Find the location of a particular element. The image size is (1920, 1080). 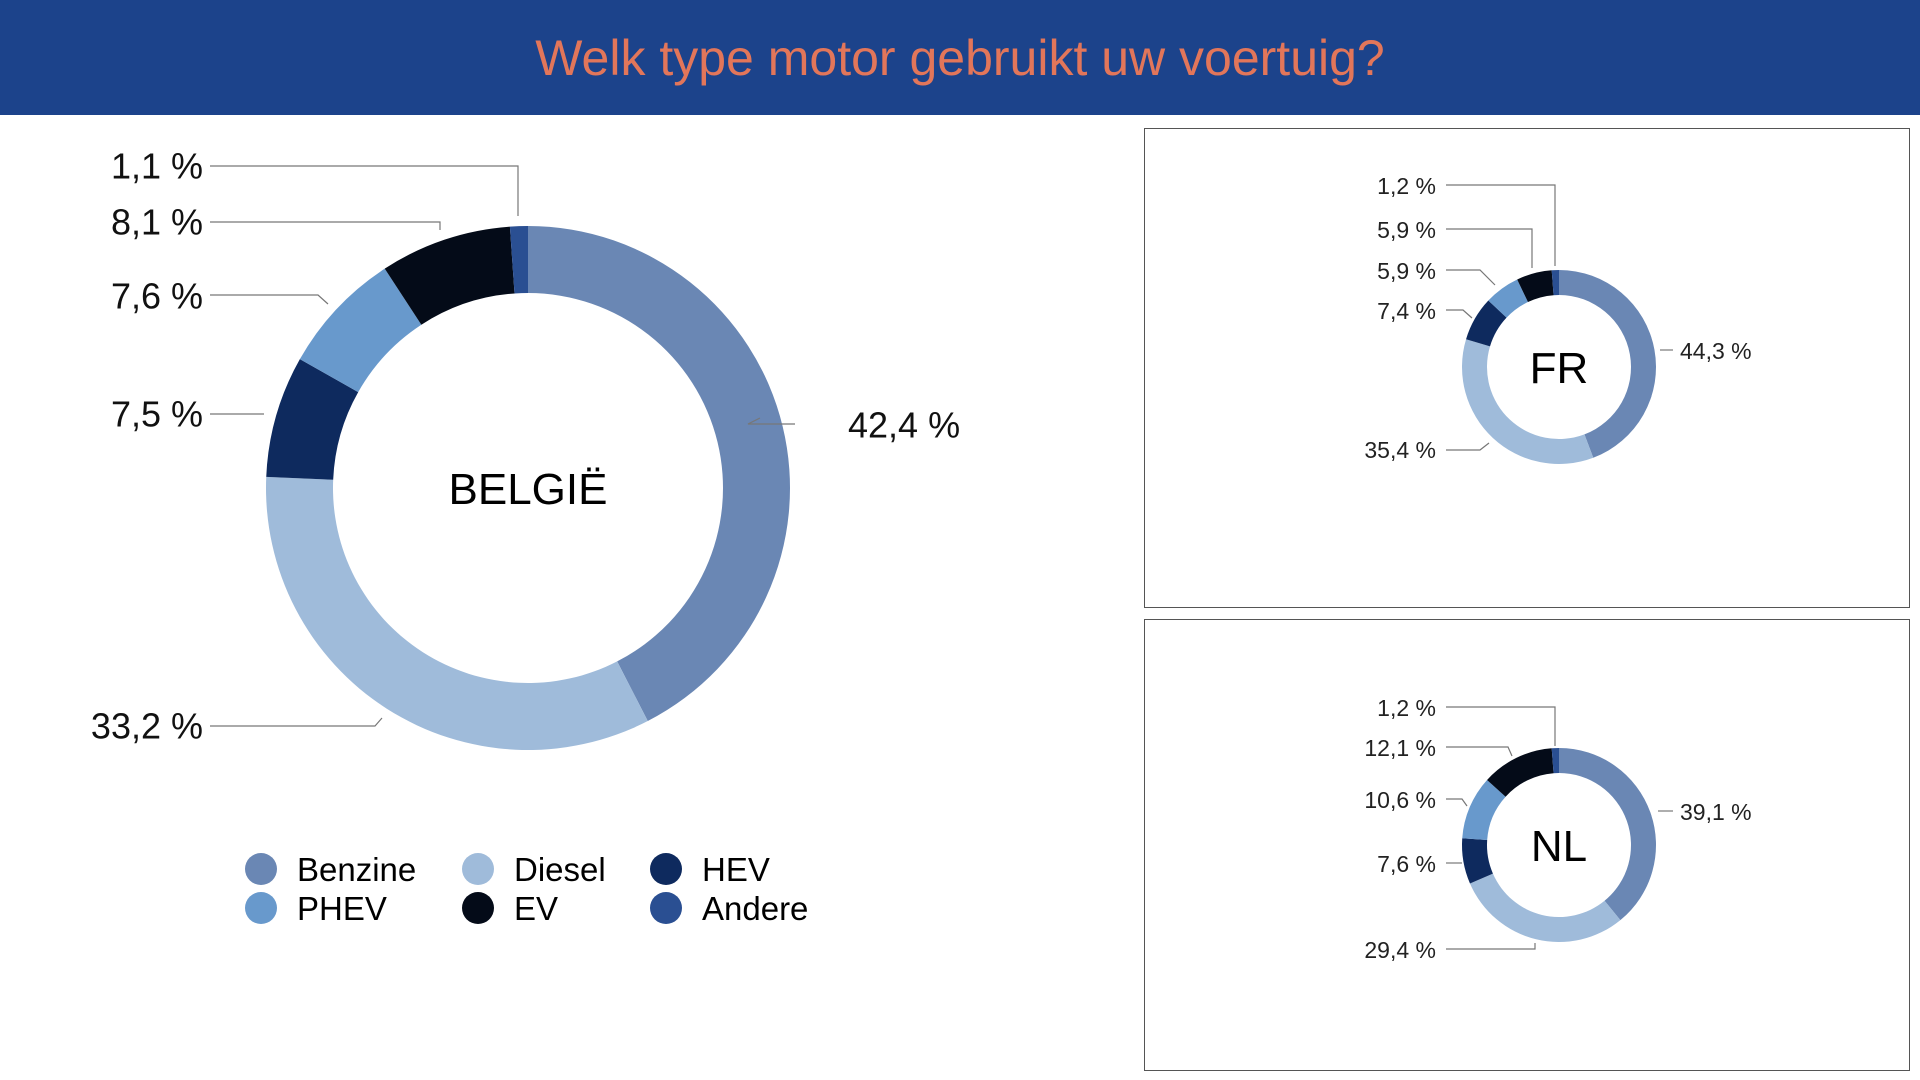

fr-slice-benzine is located at coordinates (1607, 364).